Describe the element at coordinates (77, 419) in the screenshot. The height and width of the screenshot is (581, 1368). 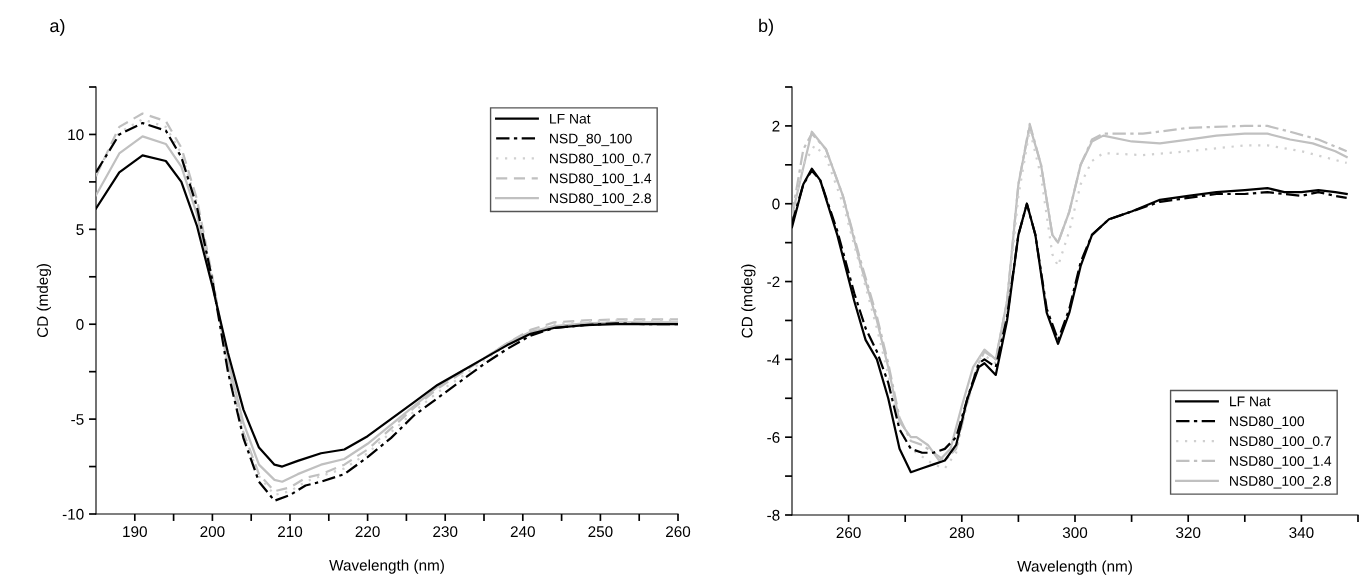
I see `y-tick-label: -5` at that location.